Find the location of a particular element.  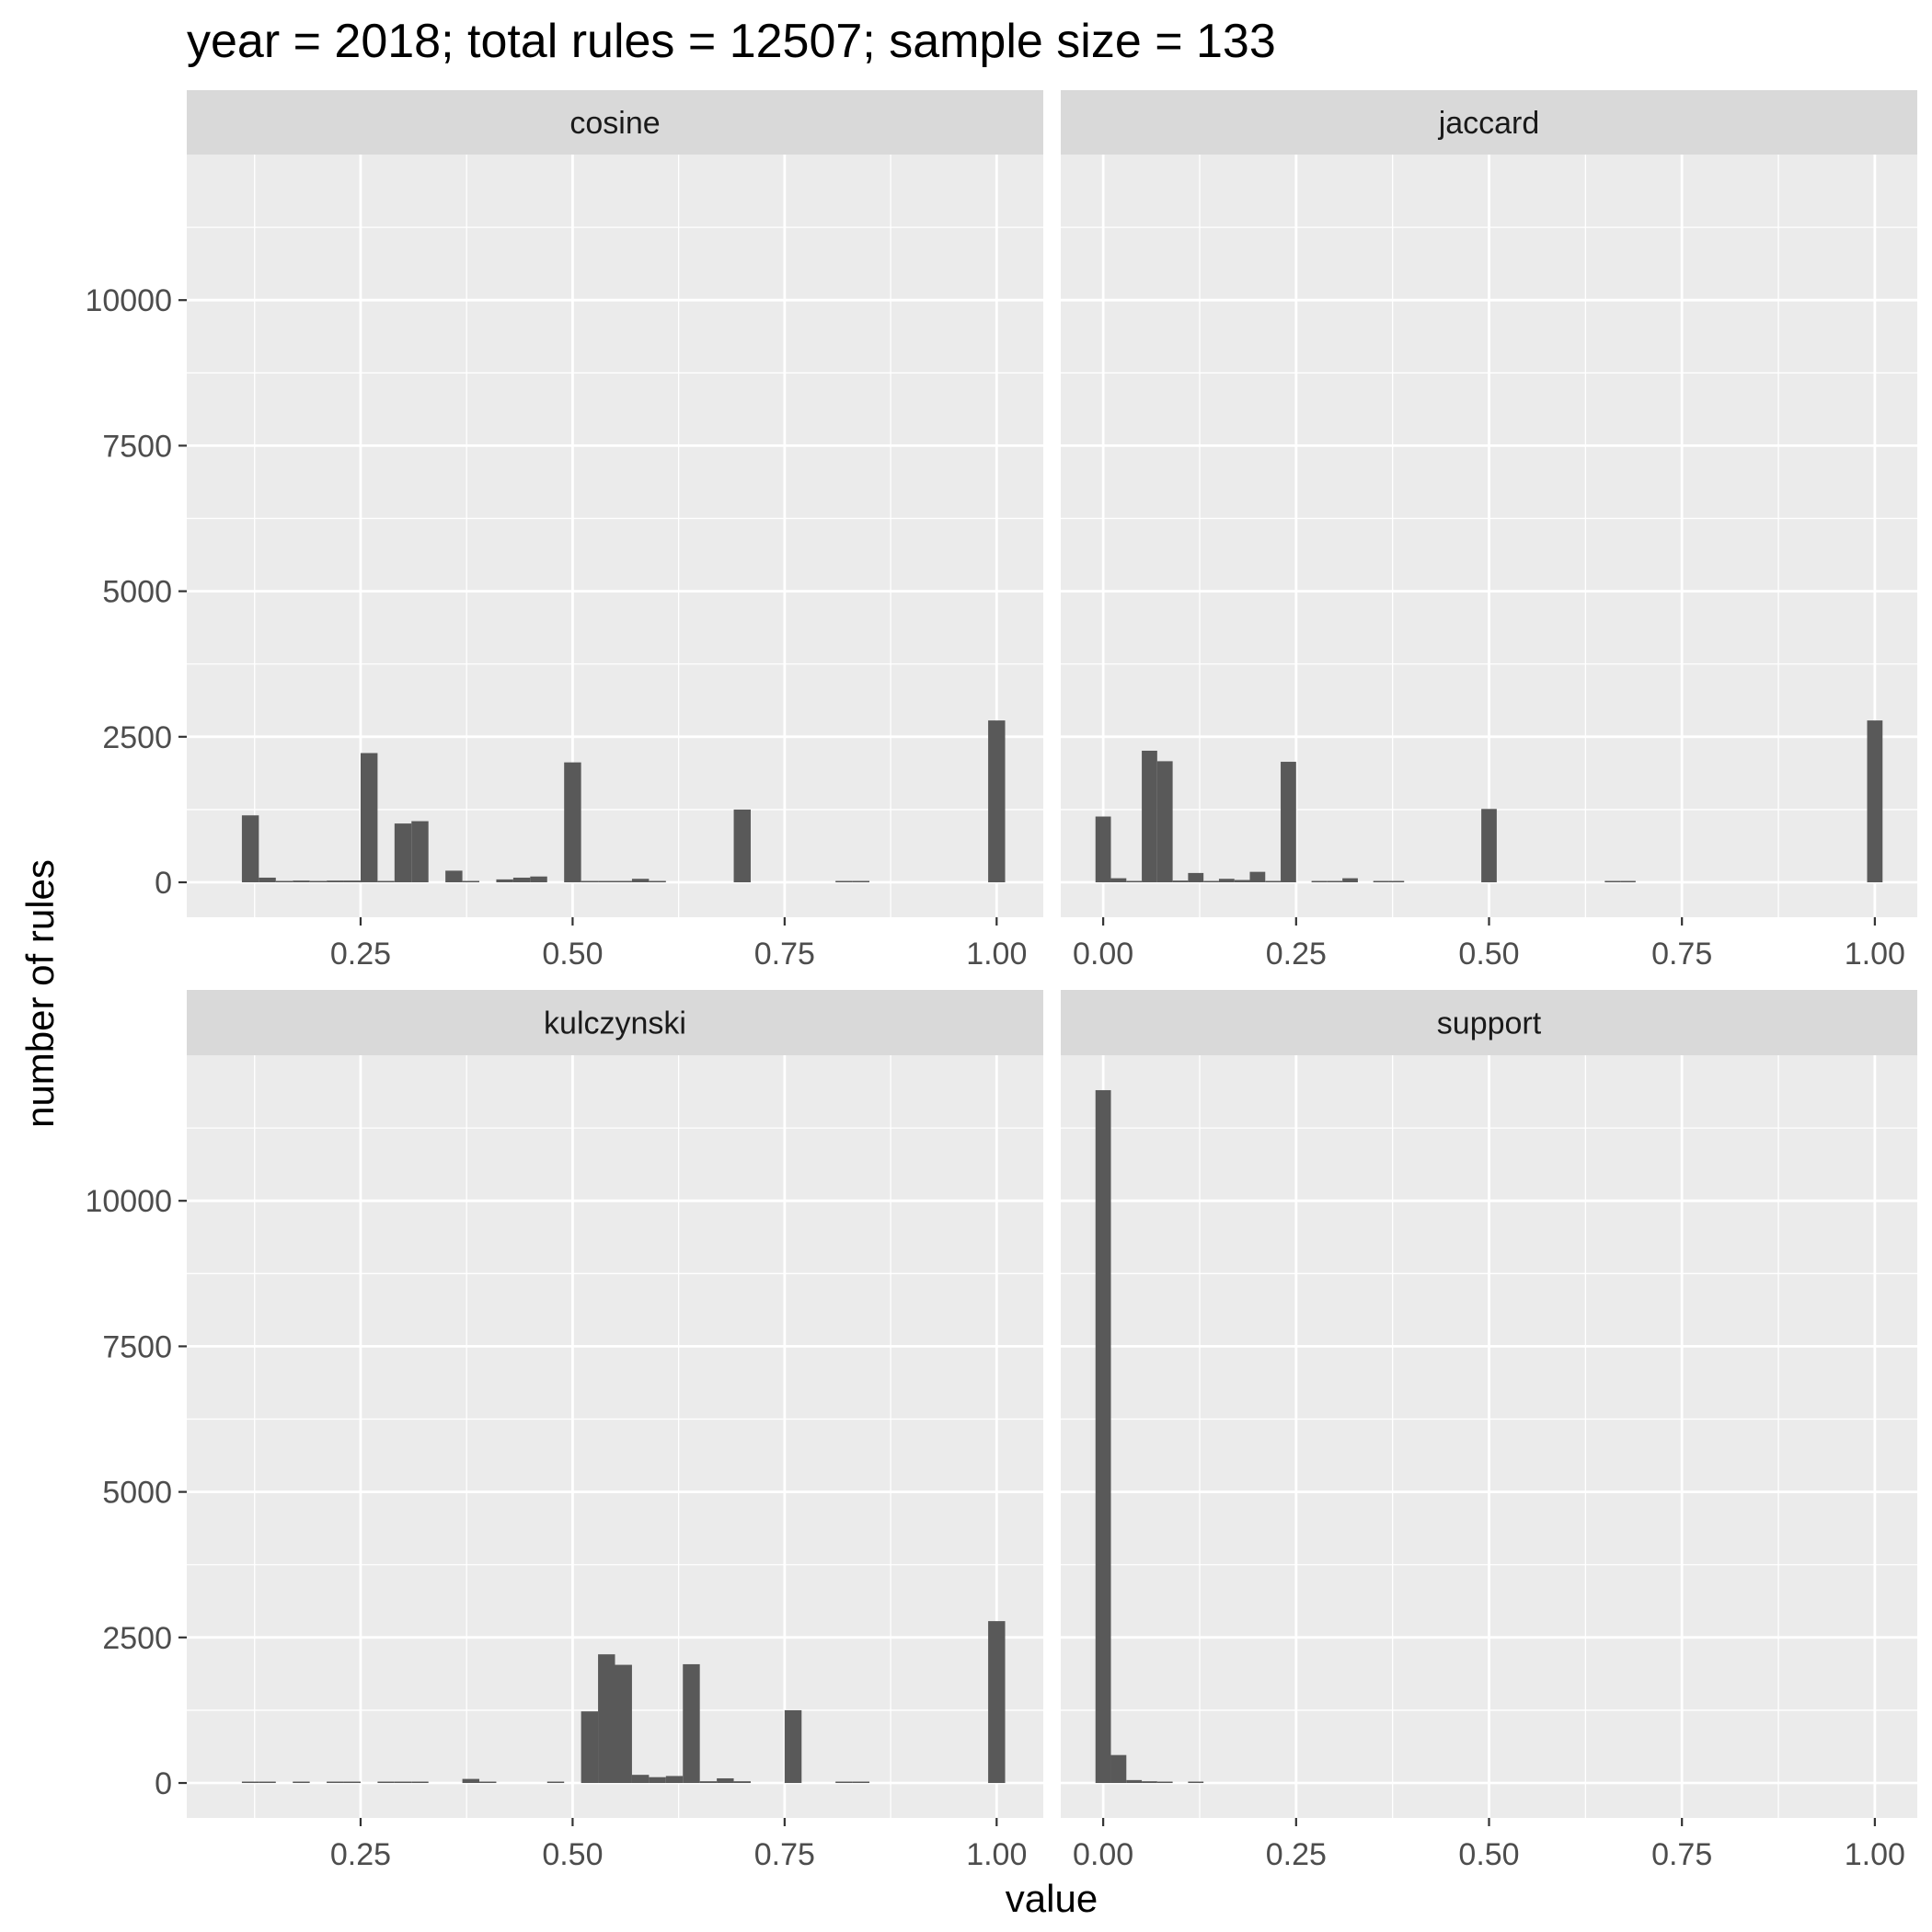

facet-label-kulczynski: kulczynski is located at coordinates (615, 1023).